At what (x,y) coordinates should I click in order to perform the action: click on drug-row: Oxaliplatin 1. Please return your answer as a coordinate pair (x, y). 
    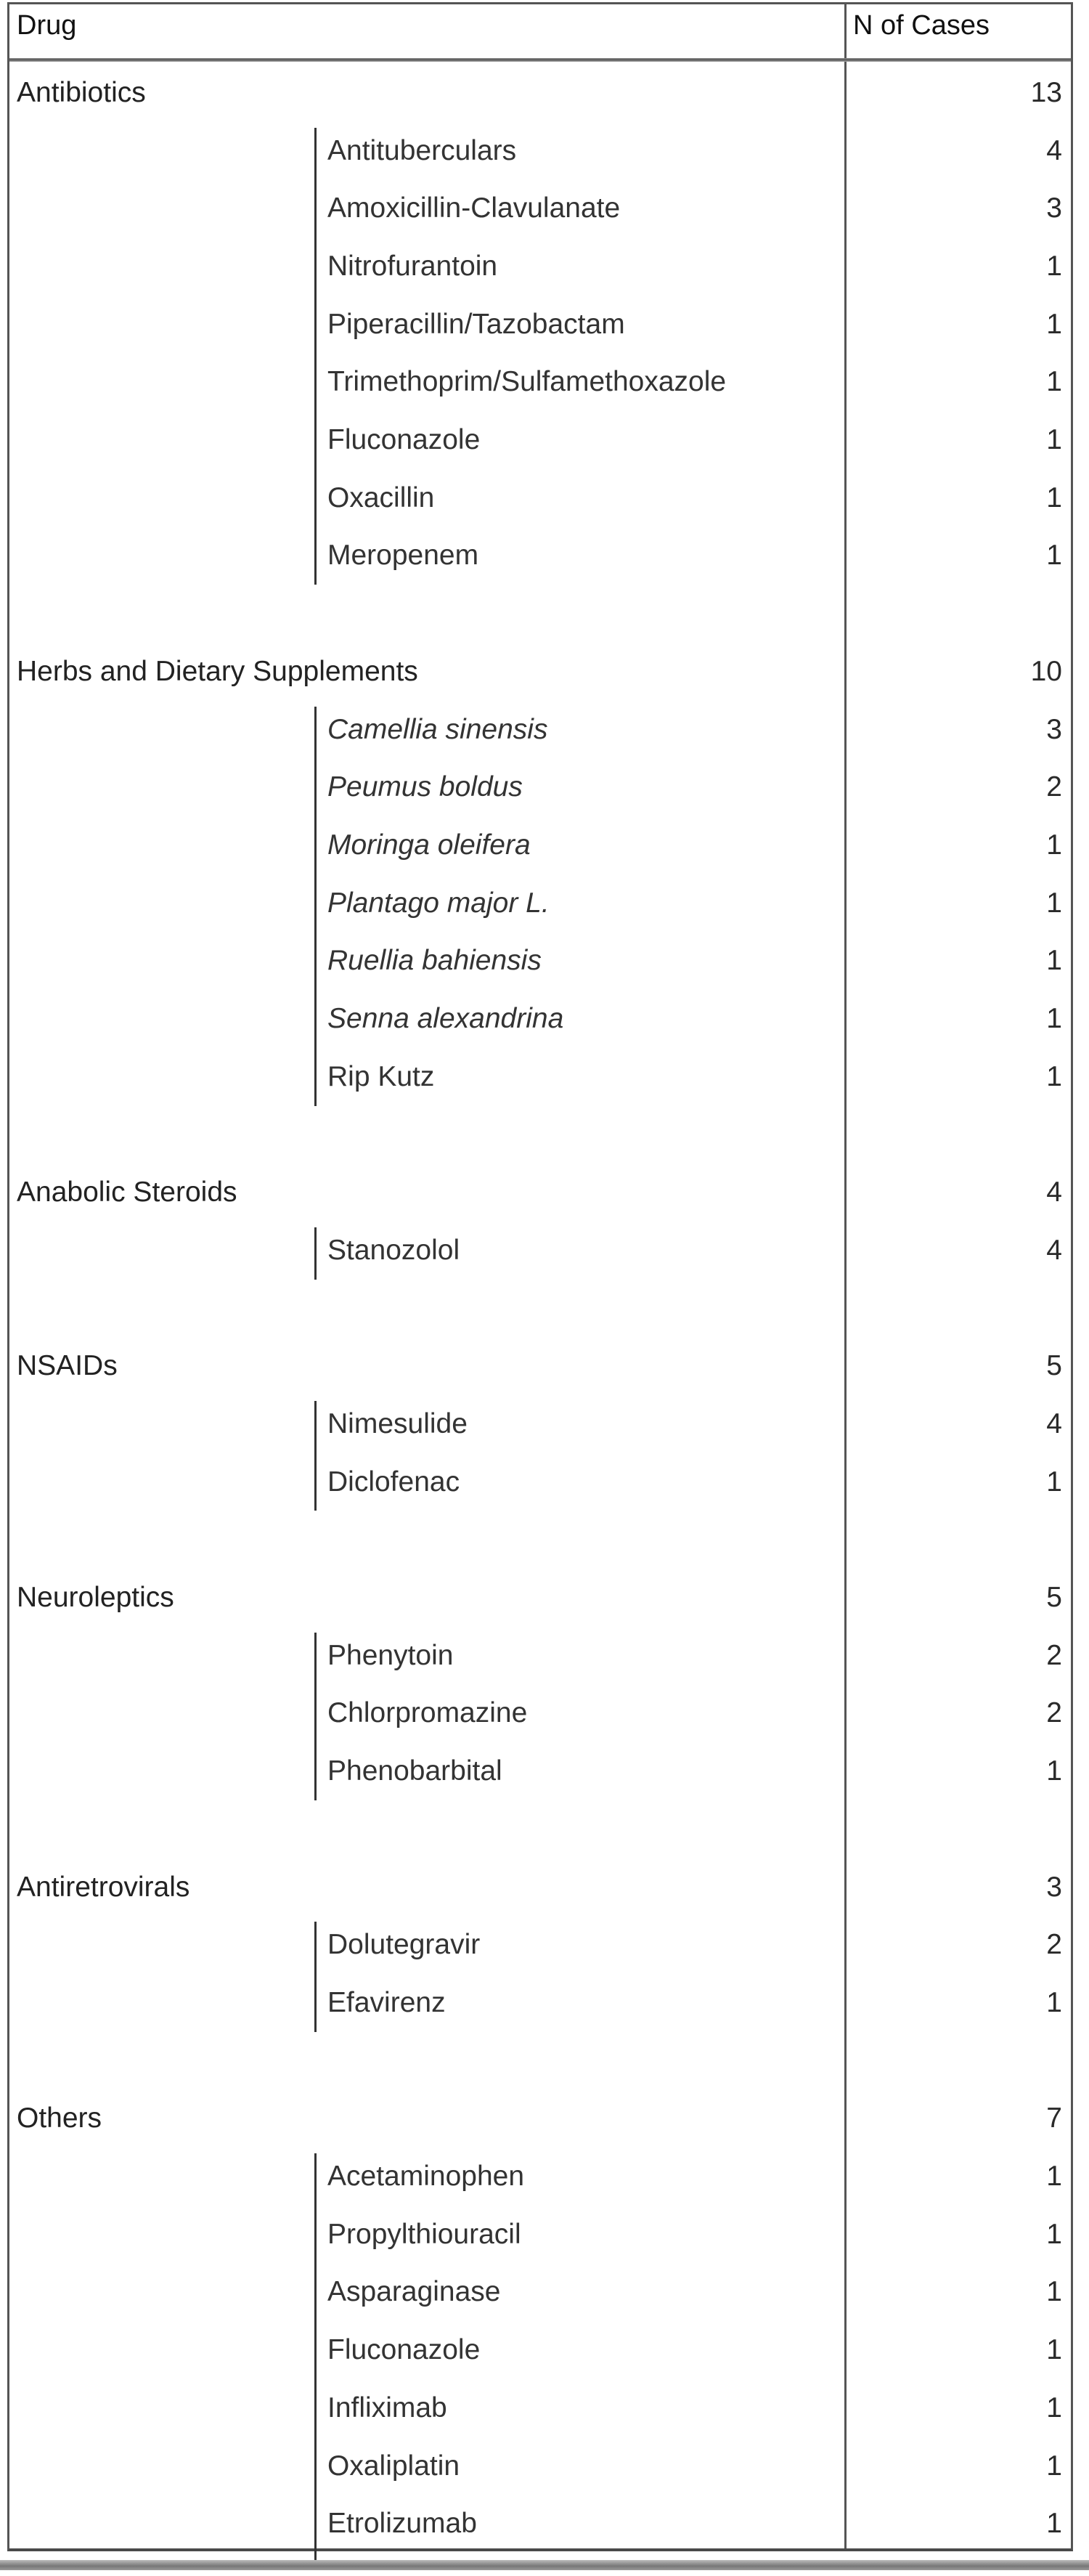
    Looking at the image, I should click on (540, 2466).